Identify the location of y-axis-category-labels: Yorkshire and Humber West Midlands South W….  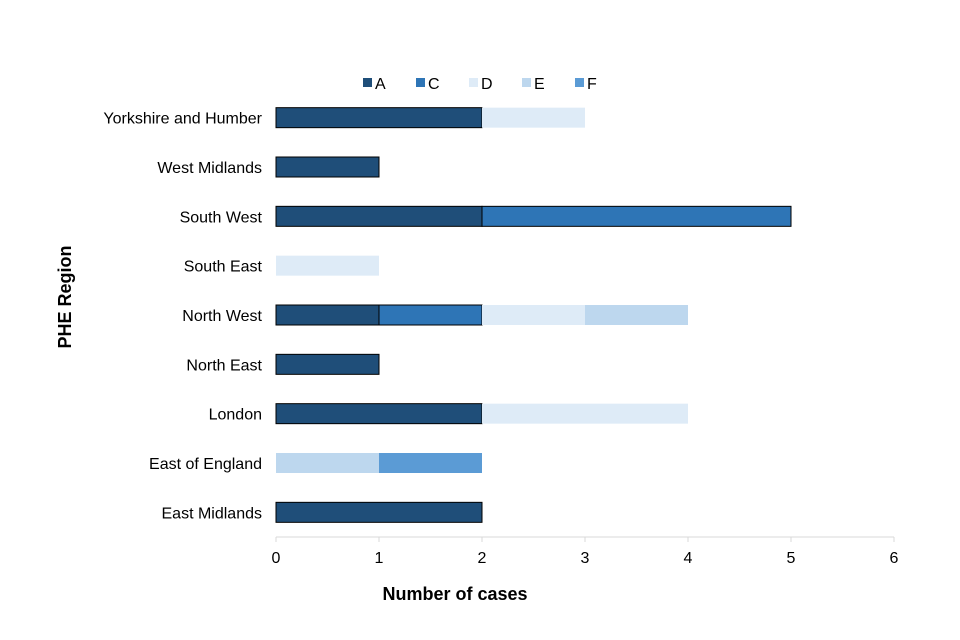
(182, 317).